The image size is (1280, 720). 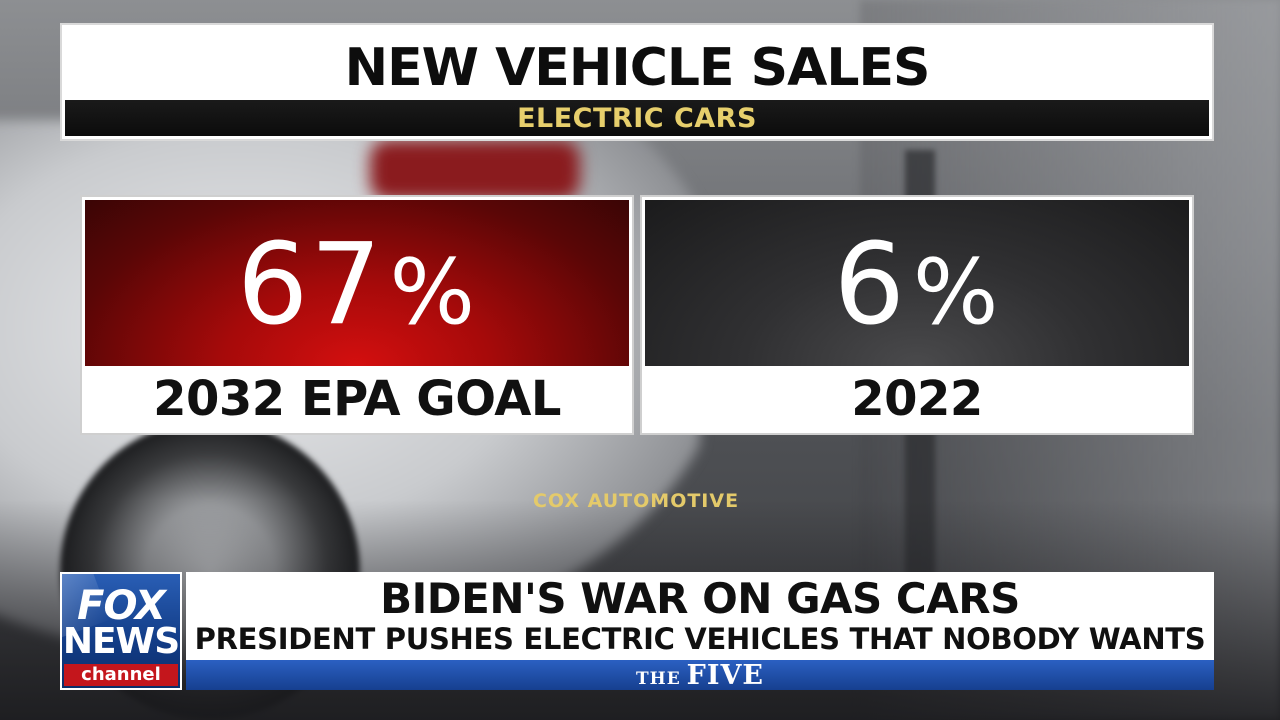 I want to click on stat-number: 6, so click(x=870, y=285).